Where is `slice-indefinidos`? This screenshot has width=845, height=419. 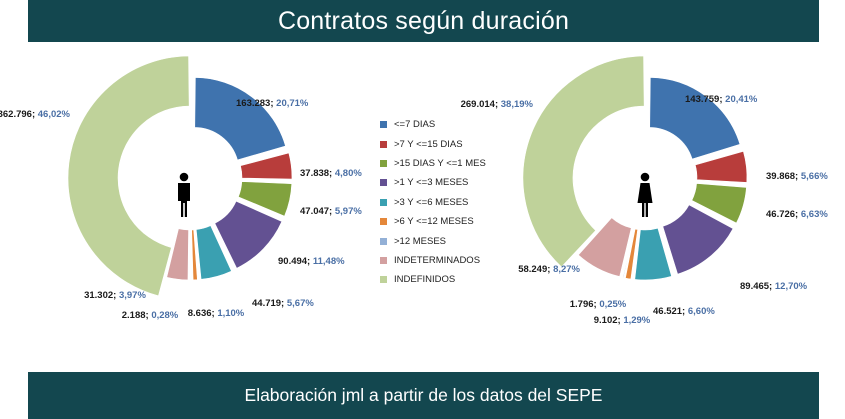 slice-indefinidos is located at coordinates (583, 161).